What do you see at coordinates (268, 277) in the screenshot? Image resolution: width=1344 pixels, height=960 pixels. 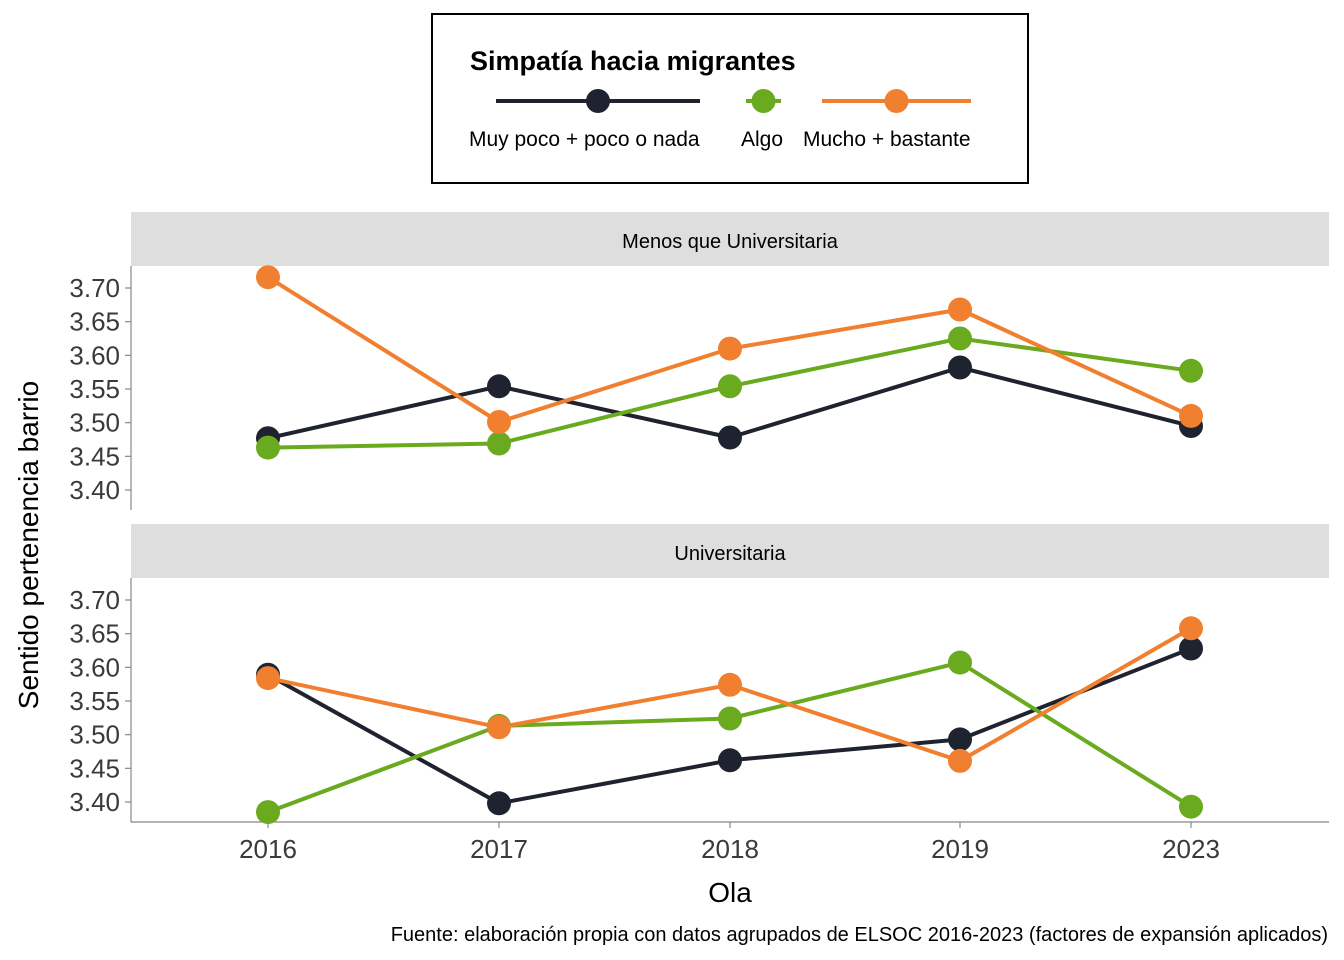 I see `data-point-panel-1-series-2-2016` at bounding box center [268, 277].